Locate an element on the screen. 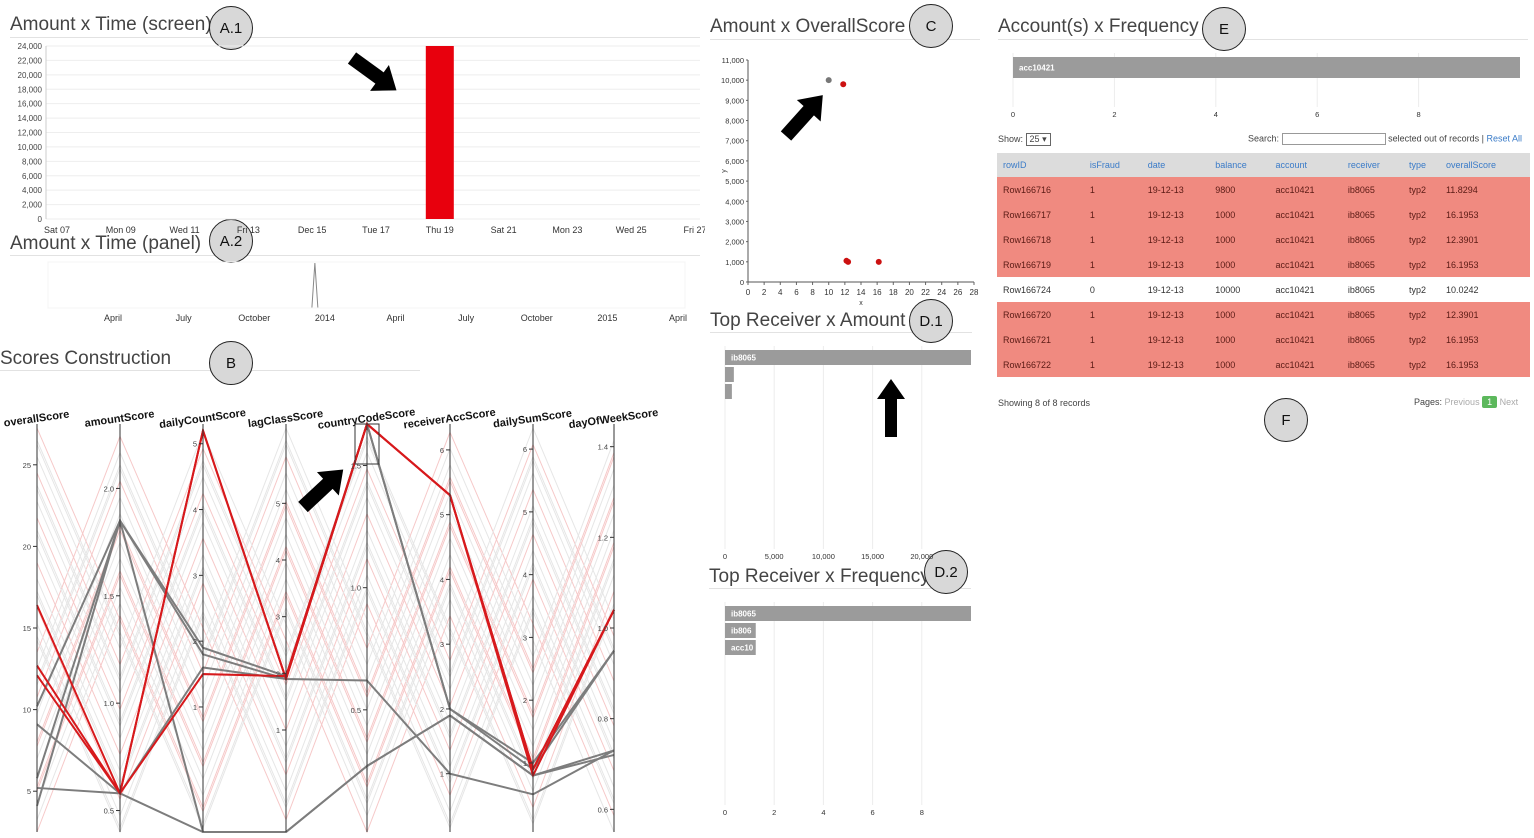 Image resolution: width=1534 pixels, height=838 pixels. table-cell-isfraud: 1 is located at coordinates (1112, 264).